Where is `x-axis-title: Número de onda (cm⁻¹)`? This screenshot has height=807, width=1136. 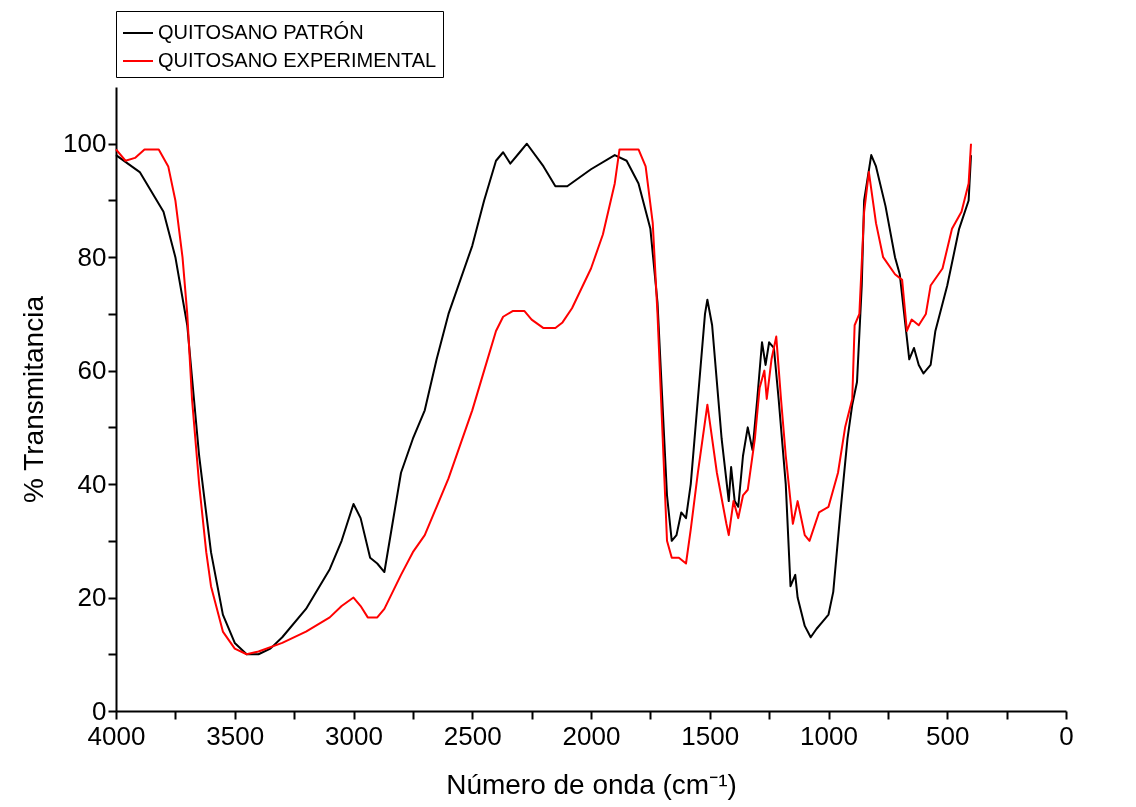 x-axis-title: Número de onda (cm⁻¹) is located at coordinates (591, 784).